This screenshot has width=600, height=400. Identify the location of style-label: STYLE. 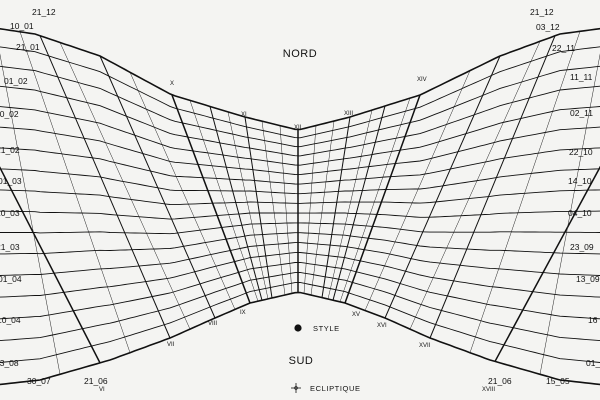
(326, 328).